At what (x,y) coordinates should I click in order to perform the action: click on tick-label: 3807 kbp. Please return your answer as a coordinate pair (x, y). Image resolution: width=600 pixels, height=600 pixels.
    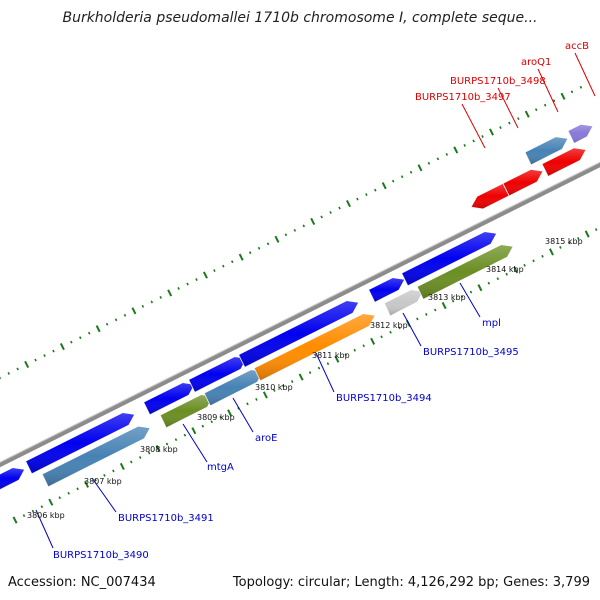
    Looking at the image, I should click on (103, 481).